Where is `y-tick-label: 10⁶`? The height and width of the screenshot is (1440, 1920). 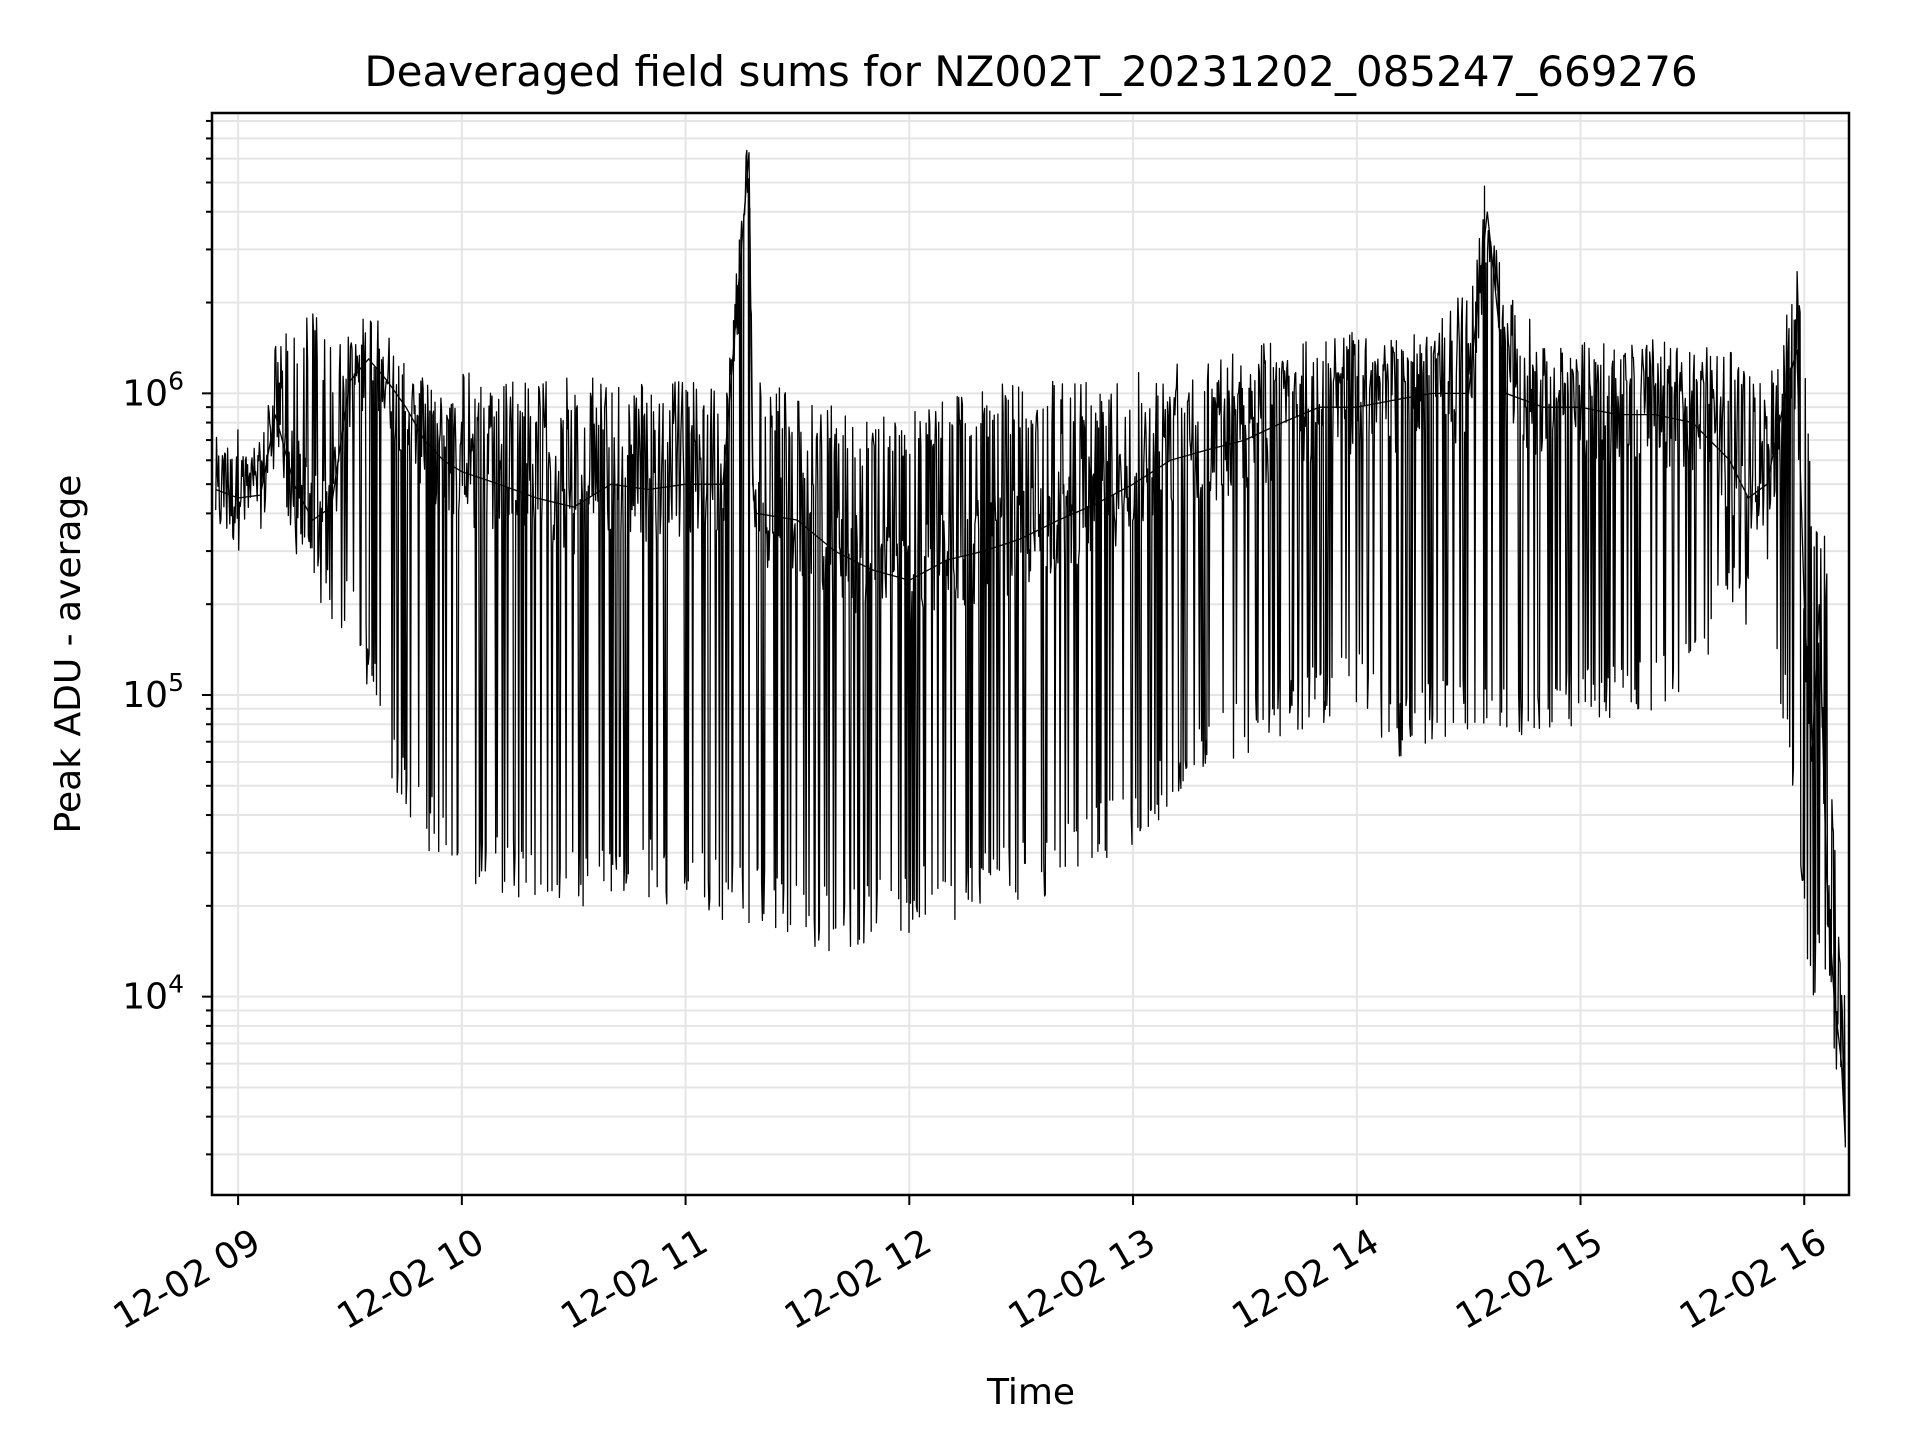 y-tick-label: 10⁶ is located at coordinates (153, 390).